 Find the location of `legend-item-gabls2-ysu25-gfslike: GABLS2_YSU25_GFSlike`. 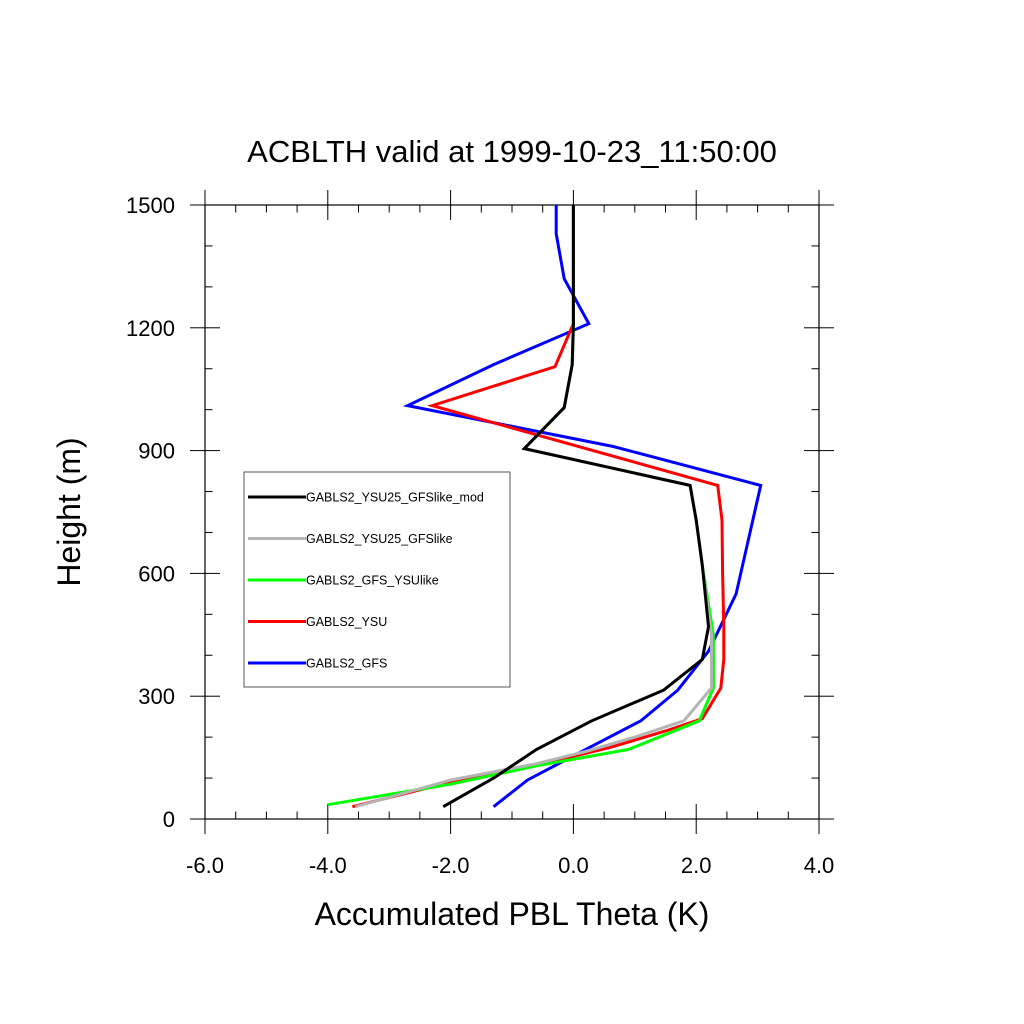

legend-item-gabls2-ysu25-gfslike: GABLS2_YSU25_GFSlike is located at coordinates (350, 539).